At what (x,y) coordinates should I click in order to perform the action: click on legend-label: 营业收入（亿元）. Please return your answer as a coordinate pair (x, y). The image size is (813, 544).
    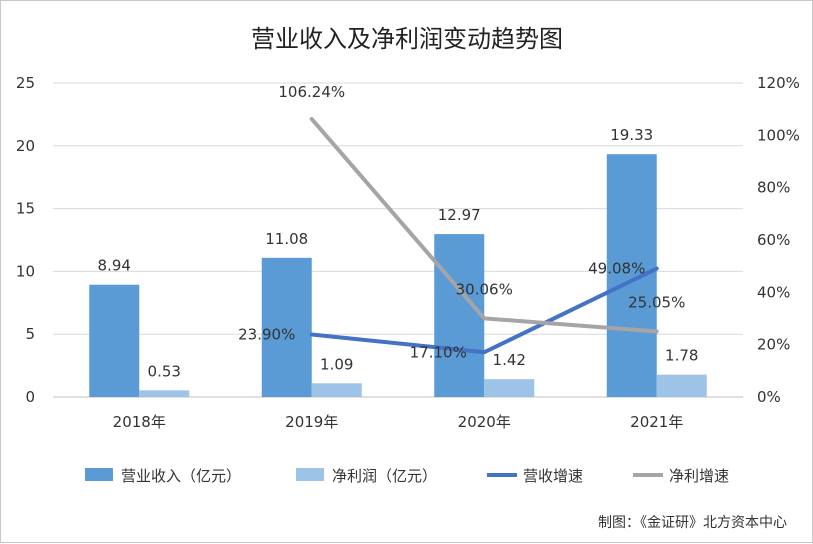
    Looking at the image, I should click on (181, 476).